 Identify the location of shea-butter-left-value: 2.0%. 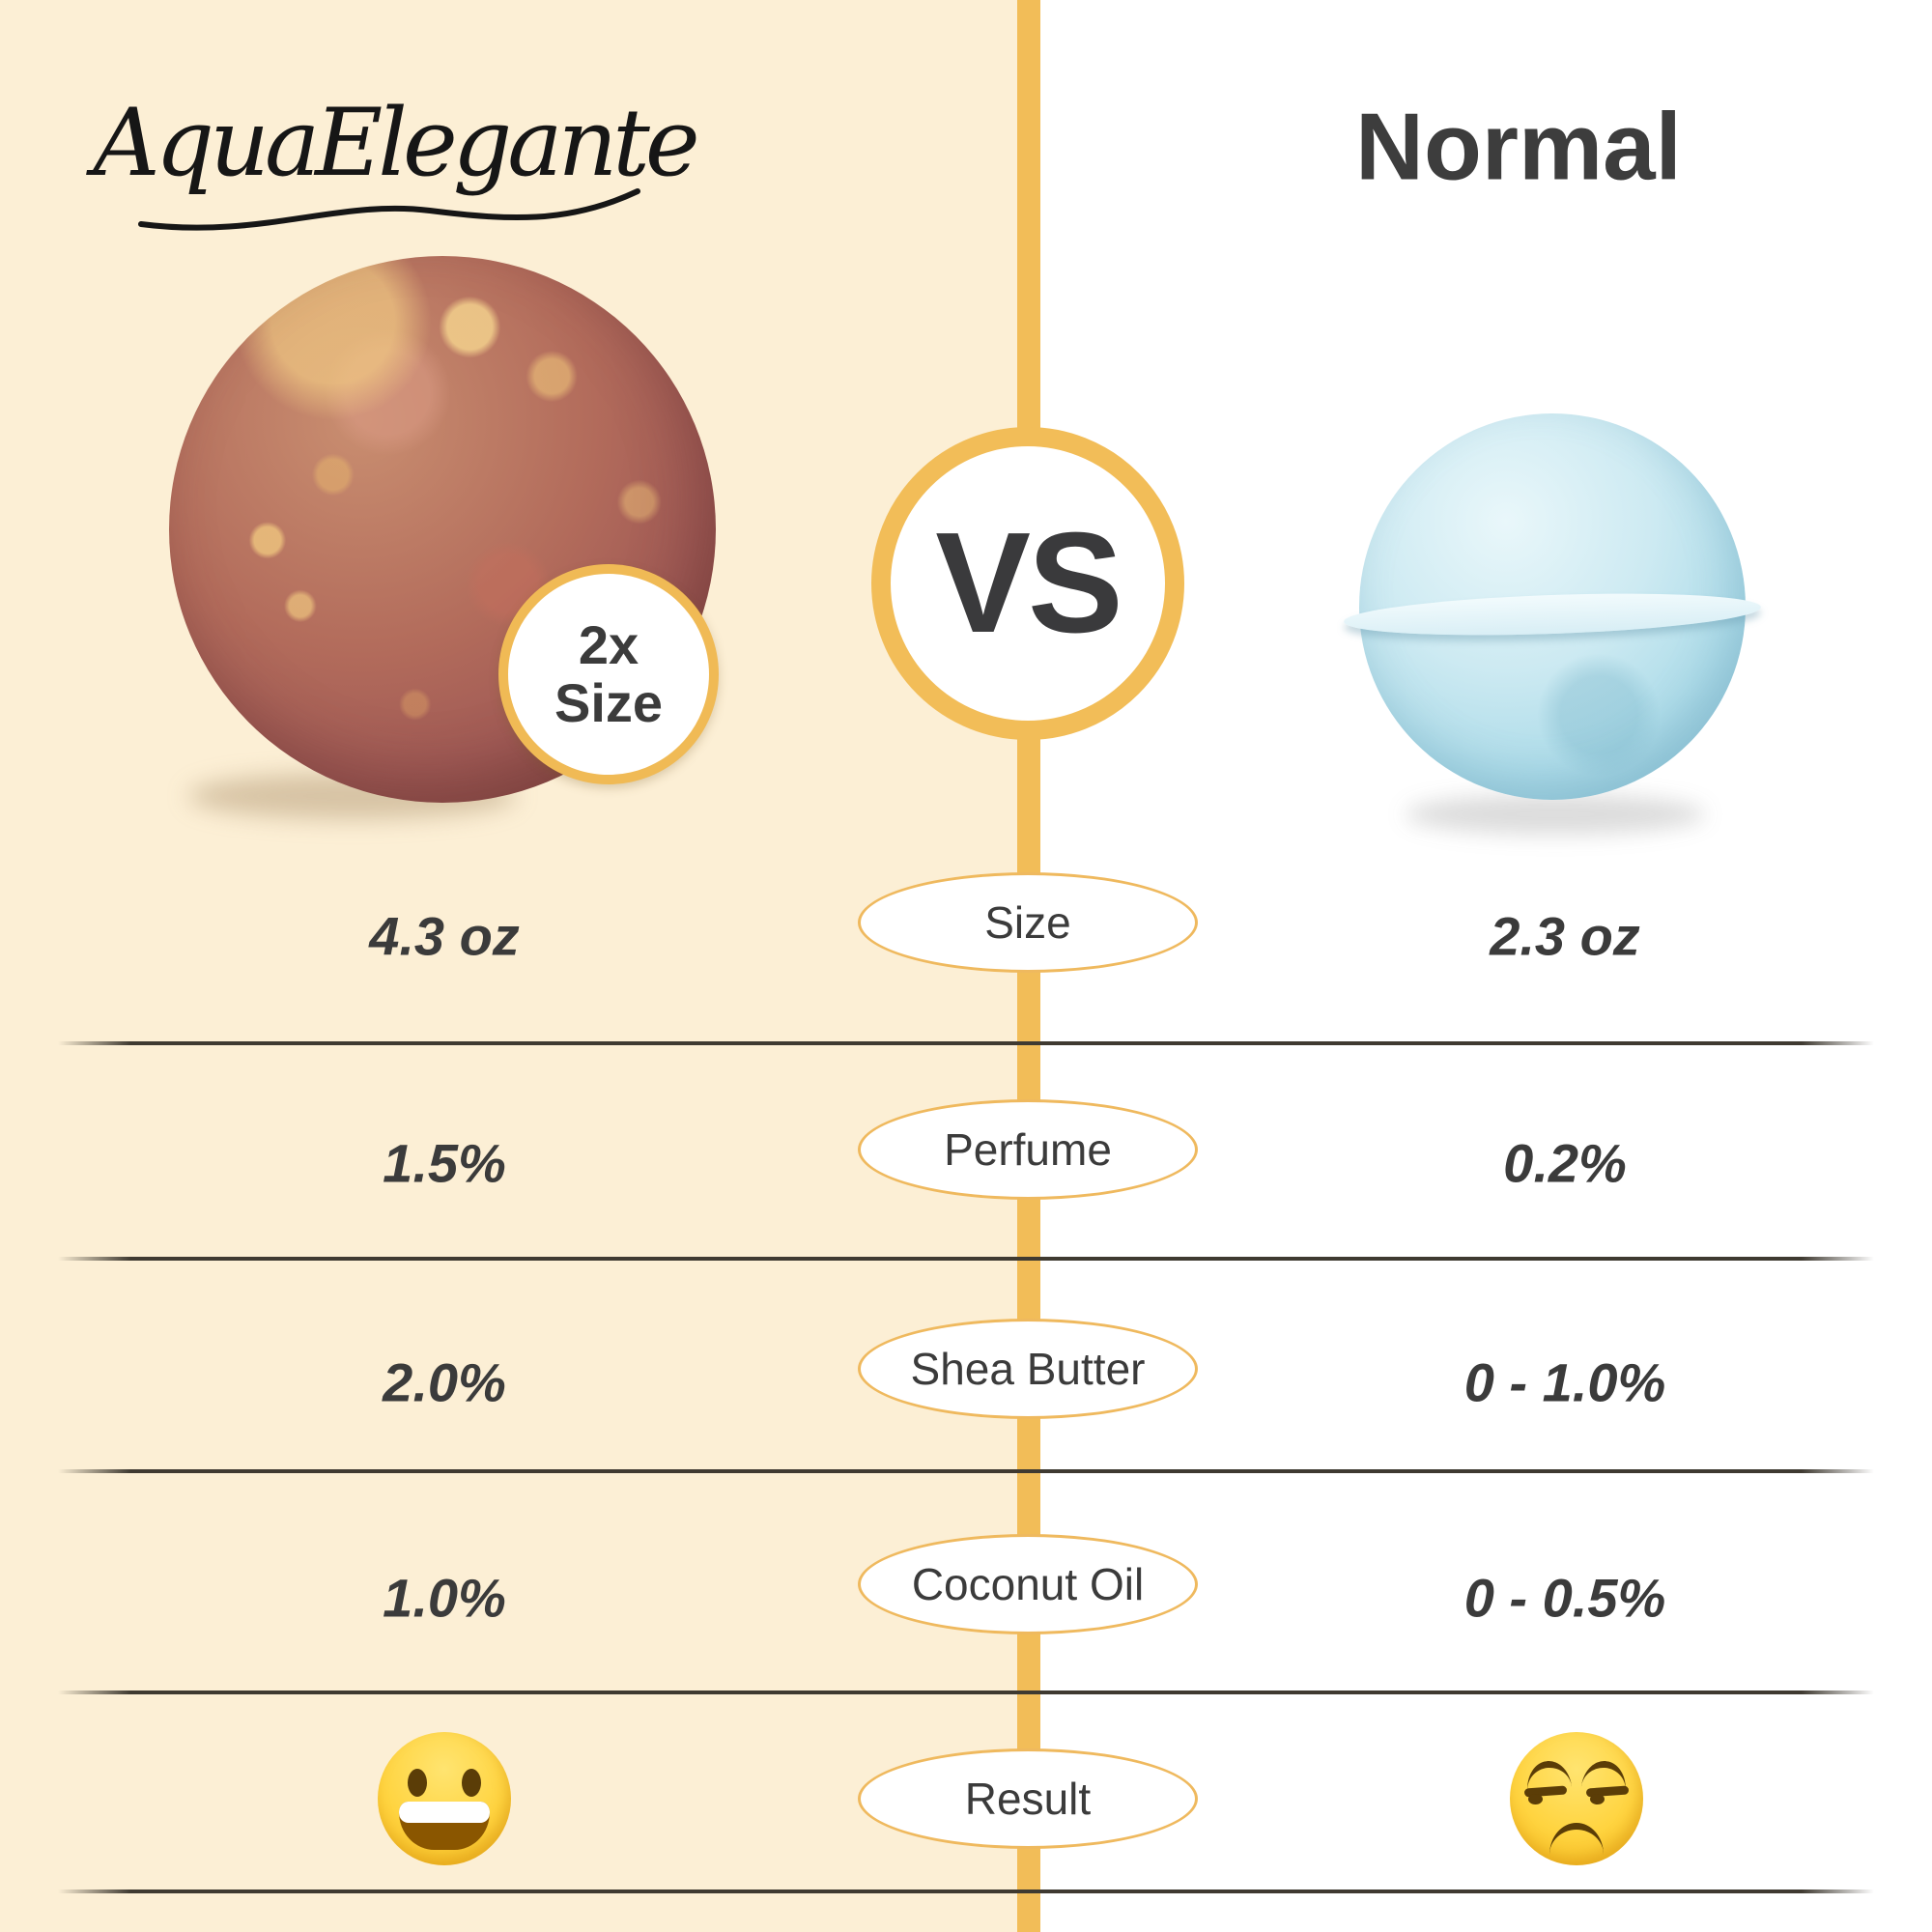
(444, 1382).